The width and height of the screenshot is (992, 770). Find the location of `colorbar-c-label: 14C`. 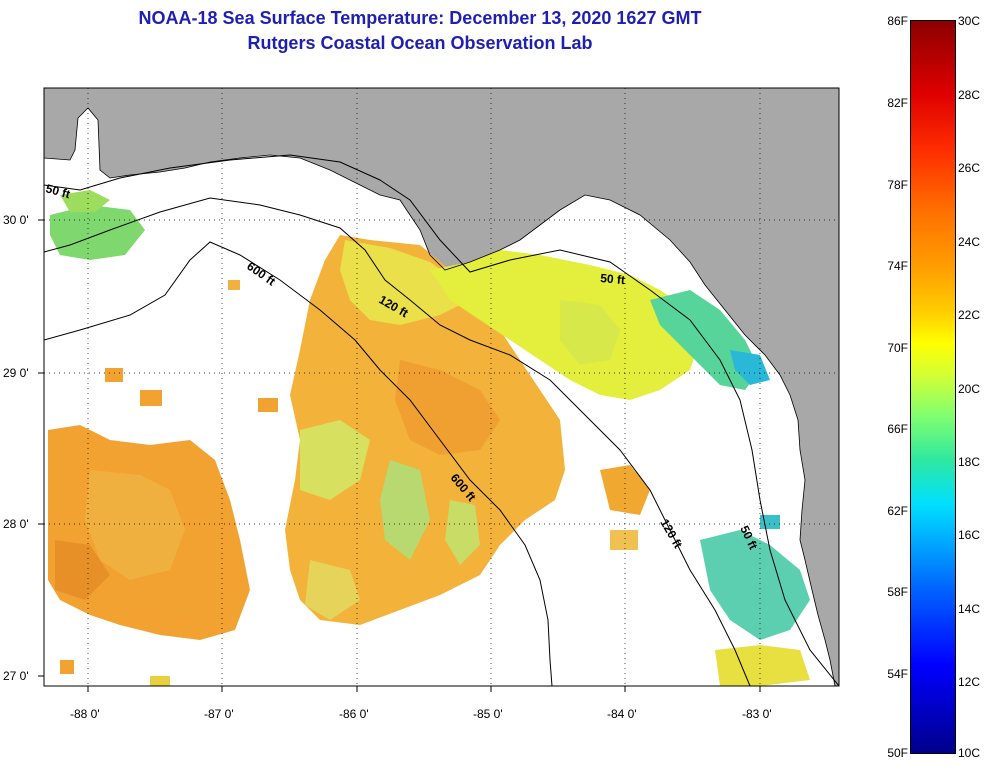

colorbar-c-label: 14C is located at coordinates (969, 609).